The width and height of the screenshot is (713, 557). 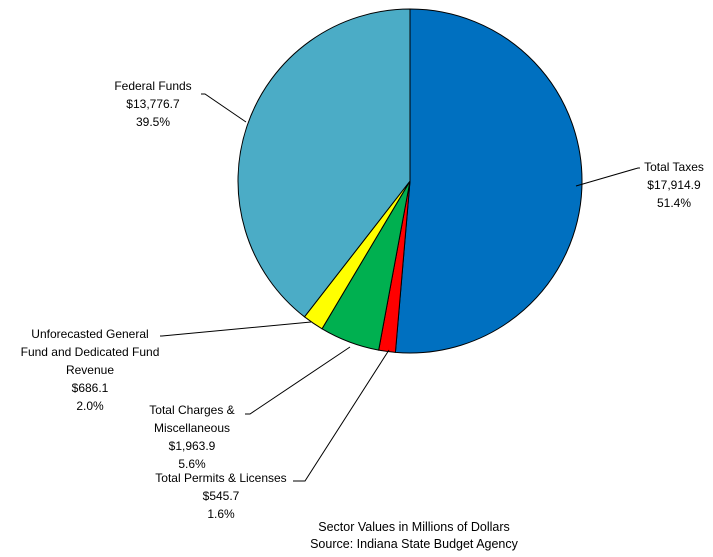 I want to click on footnote-source: Source: Indiana State Budget Agency, so click(x=414, y=544).